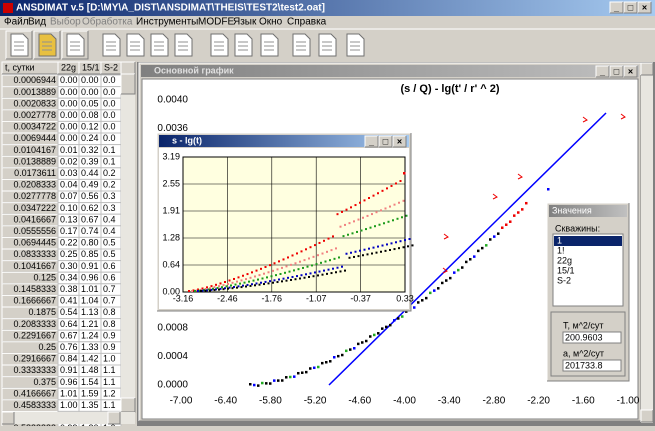  What do you see at coordinates (107, 22) in the screenshot?
I see `menu-item: Обработка` at bounding box center [107, 22].